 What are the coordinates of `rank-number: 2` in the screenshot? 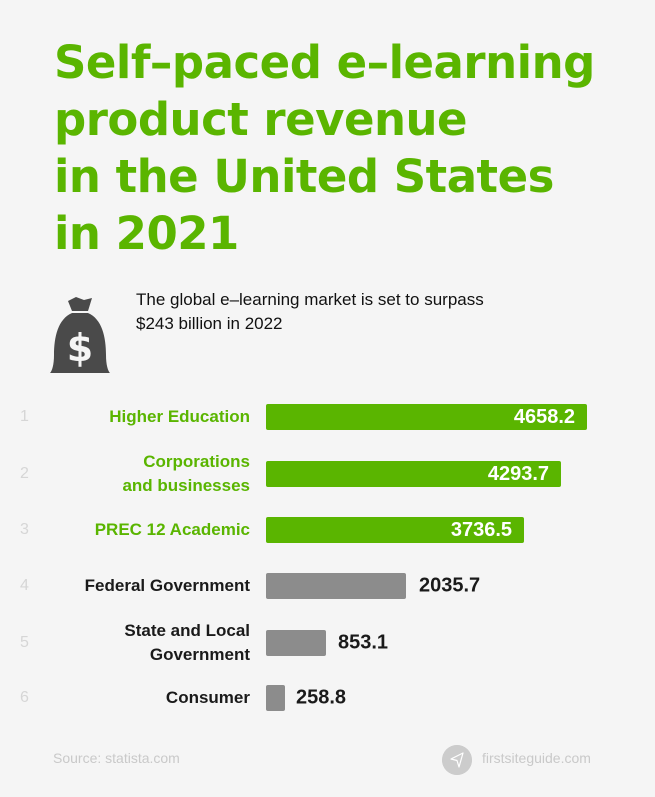 It's located at (24, 473).